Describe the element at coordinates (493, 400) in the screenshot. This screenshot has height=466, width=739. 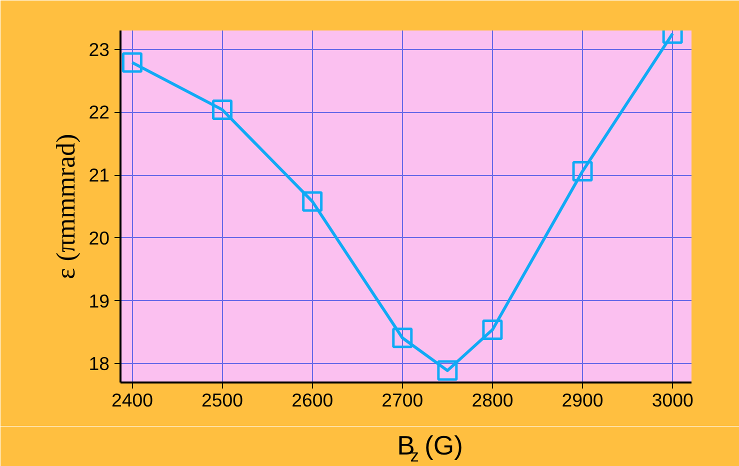
I see `x-tick-label: 2800` at that location.